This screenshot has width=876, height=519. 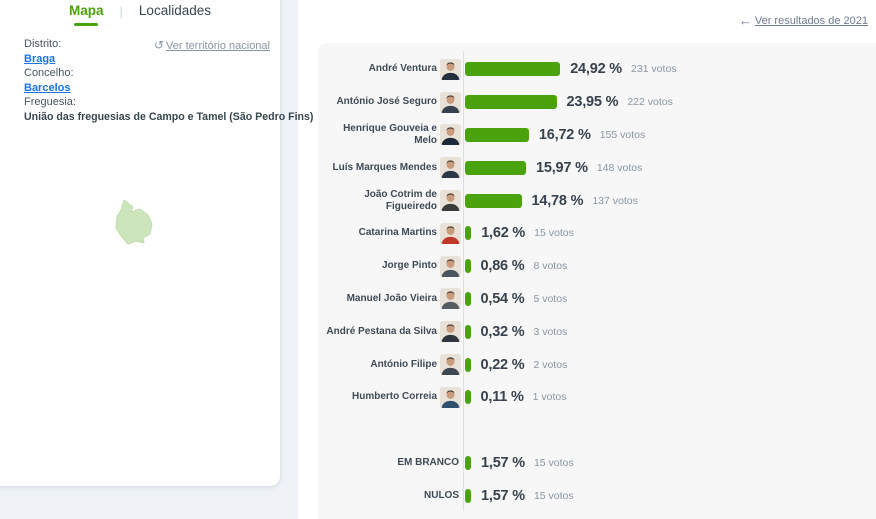 What do you see at coordinates (550, 266) in the screenshot?
I see `votes-count: 8 votos` at bounding box center [550, 266].